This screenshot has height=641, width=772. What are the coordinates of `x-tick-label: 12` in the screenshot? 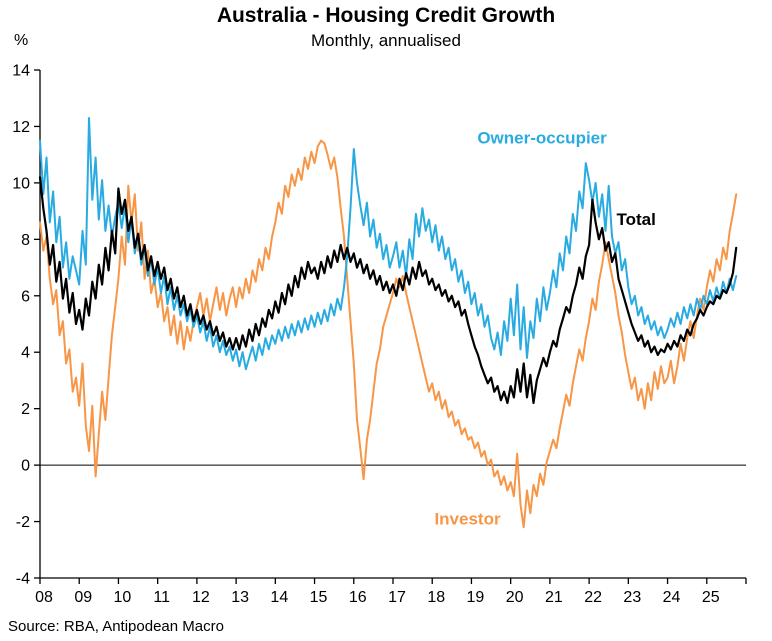 It's located at (201, 597).